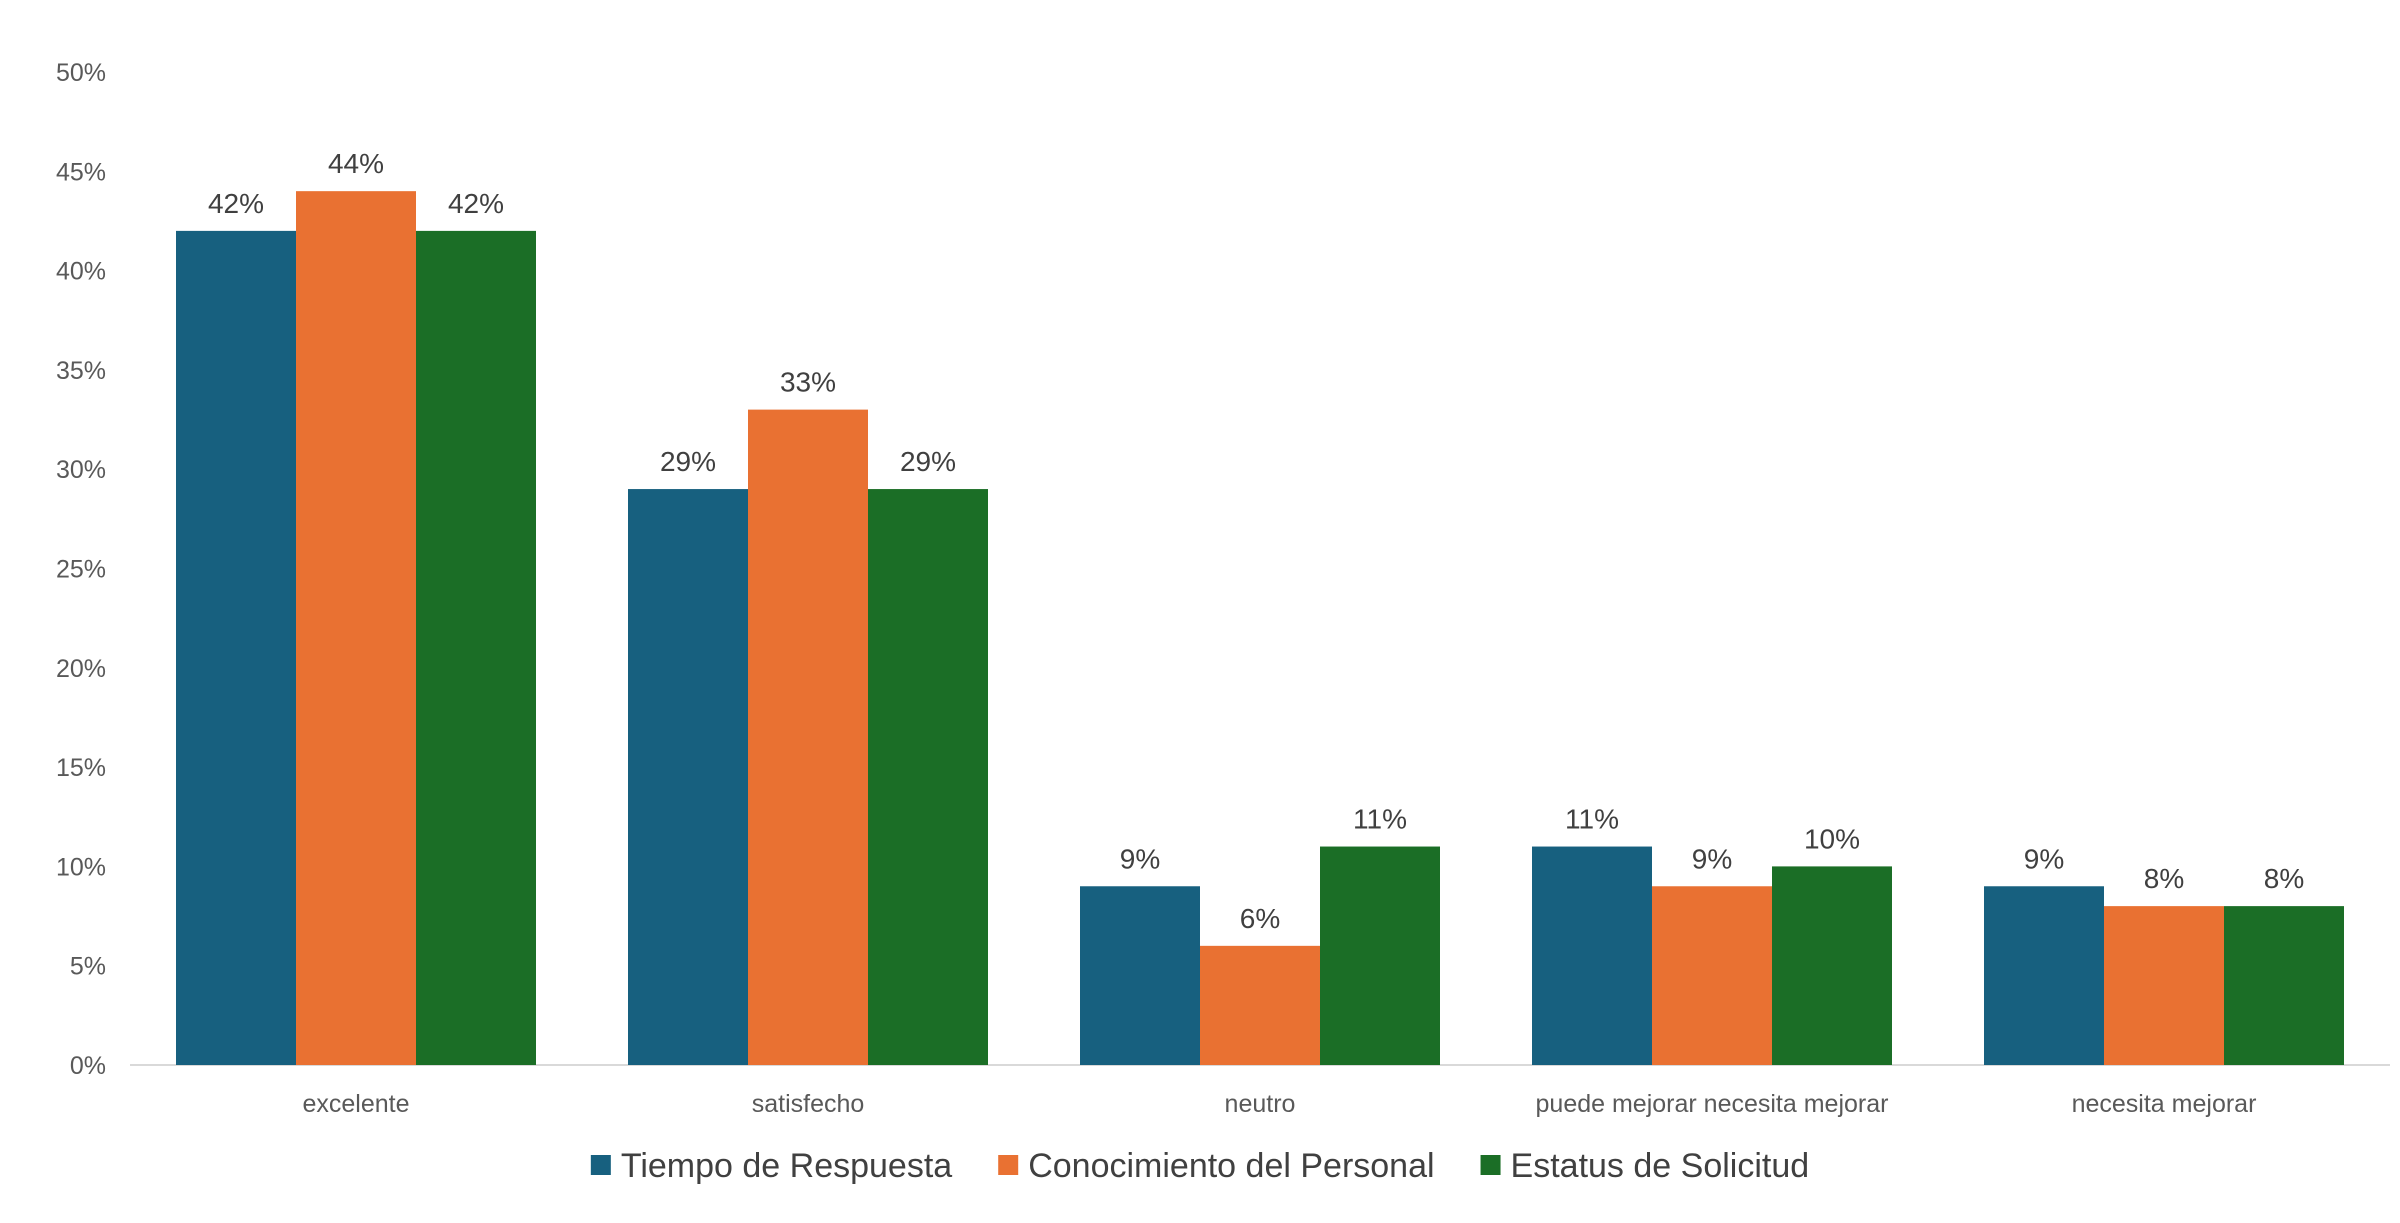 This screenshot has width=2400, height=1223. Describe the element at coordinates (81, 470) in the screenshot. I see `y-tick-label: 30%` at that location.